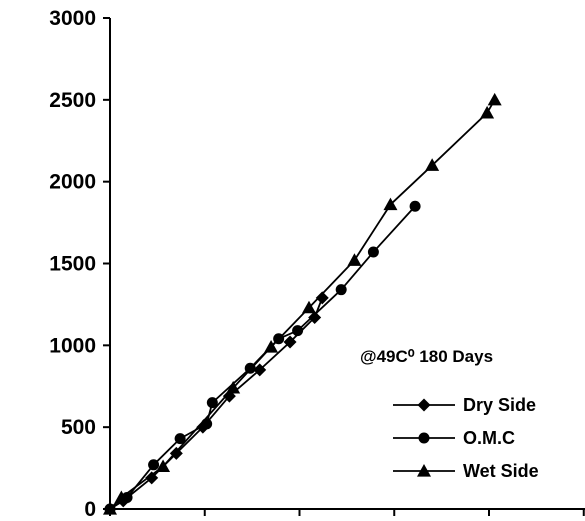  What do you see at coordinates (499, 405) in the screenshot?
I see `legend-label: Dry Side` at bounding box center [499, 405].